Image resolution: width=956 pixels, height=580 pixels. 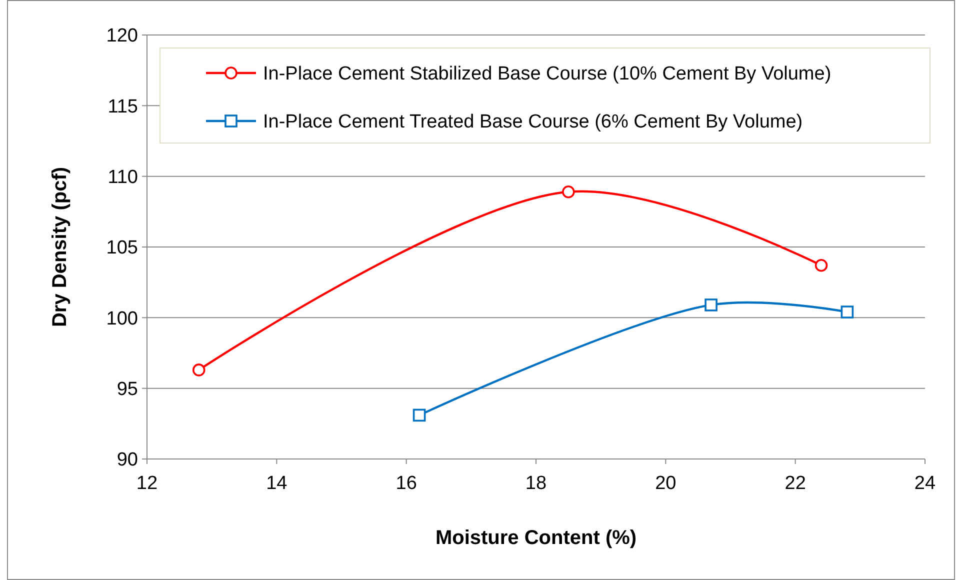 What do you see at coordinates (547, 74) in the screenshot?
I see `legend-label: In-Place Cement Stabilized Base Course (10% Cement By Volume)` at bounding box center [547, 74].